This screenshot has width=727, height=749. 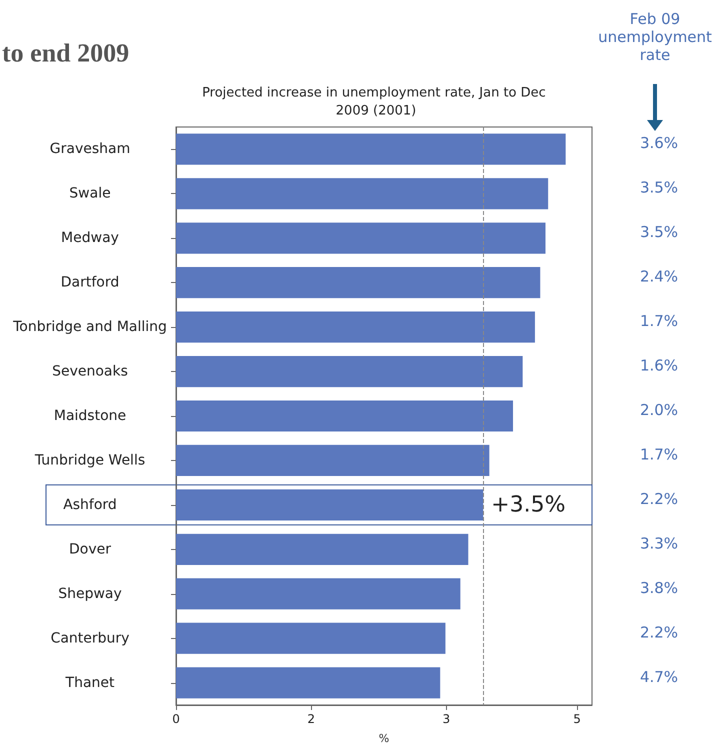 I want to click on text: 4.7%, so click(x=659, y=677).